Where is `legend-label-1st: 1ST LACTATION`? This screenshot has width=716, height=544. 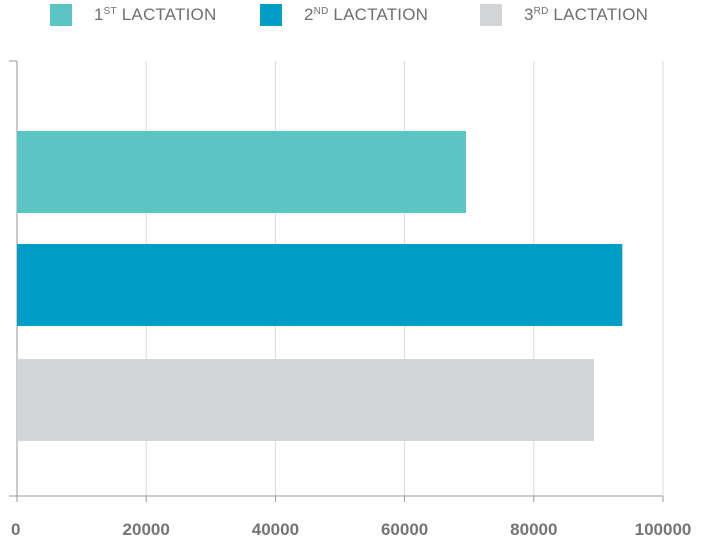 legend-label-1st: 1ST LACTATION is located at coordinates (155, 14).